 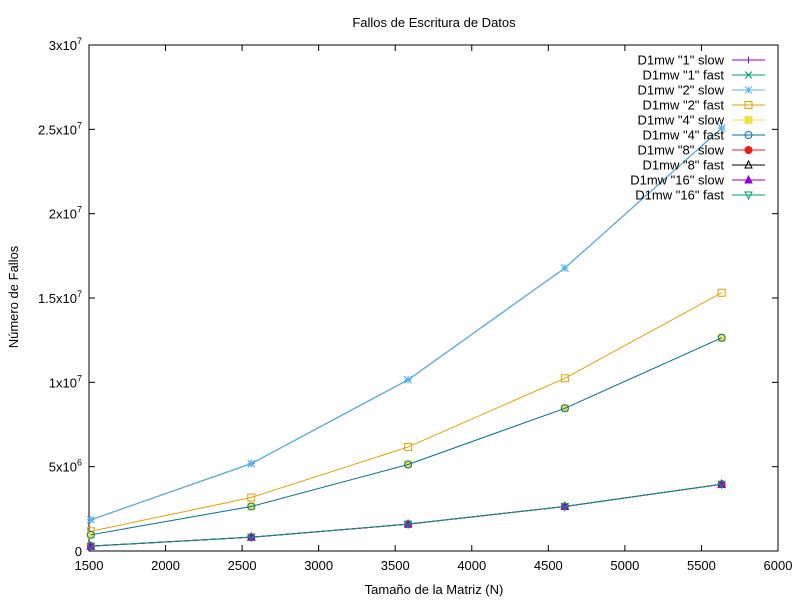 What do you see at coordinates (60, 297) in the screenshot?
I see `y-tick-label: 1.5x10⁷` at bounding box center [60, 297].